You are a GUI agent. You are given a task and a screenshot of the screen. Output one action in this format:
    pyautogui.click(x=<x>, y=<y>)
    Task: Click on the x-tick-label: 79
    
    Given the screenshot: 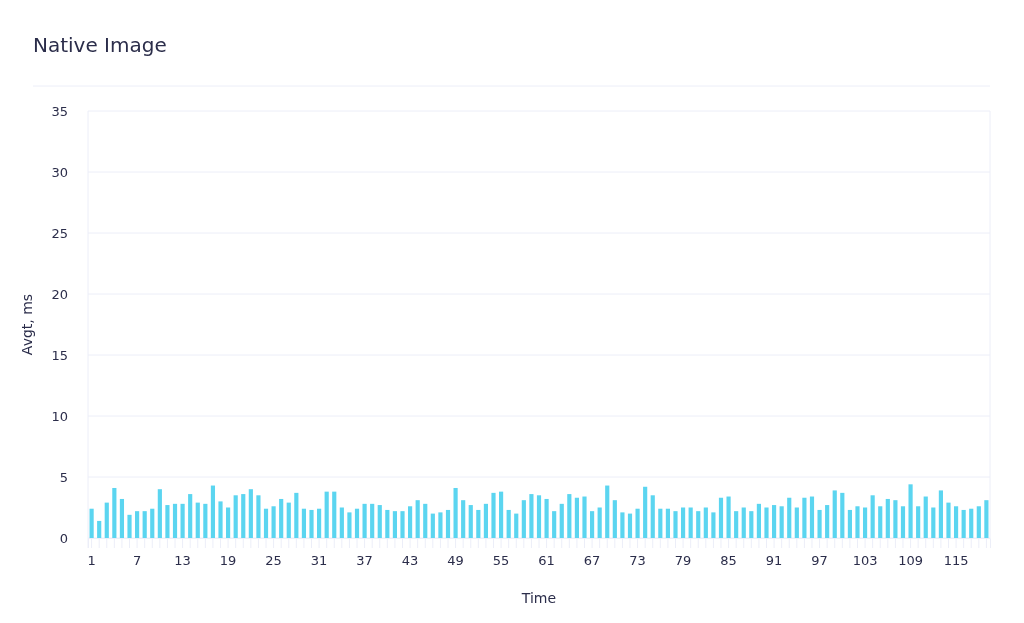 What is the action you would take?
    pyautogui.click(x=683, y=561)
    